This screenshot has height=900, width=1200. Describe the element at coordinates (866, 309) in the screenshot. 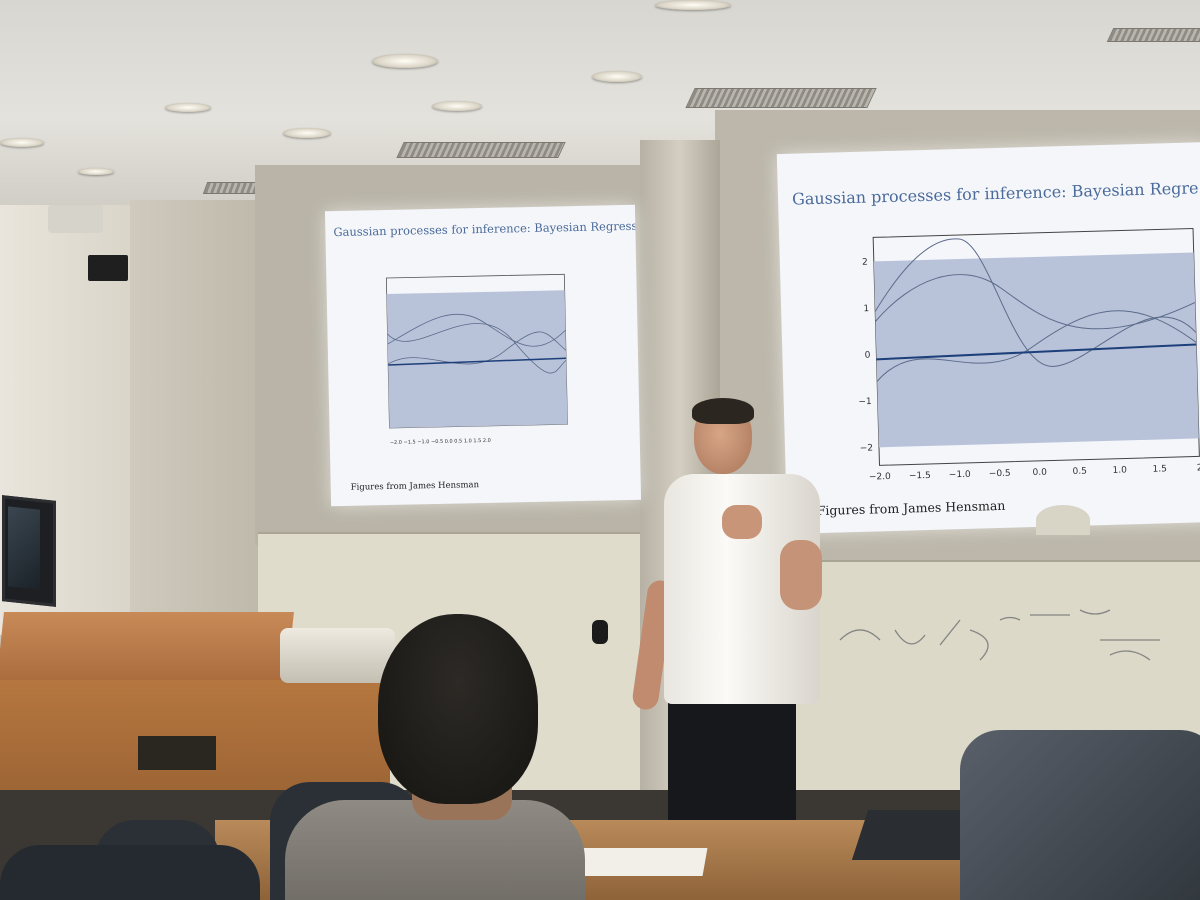

I see `y-tick-label: 1` at that location.